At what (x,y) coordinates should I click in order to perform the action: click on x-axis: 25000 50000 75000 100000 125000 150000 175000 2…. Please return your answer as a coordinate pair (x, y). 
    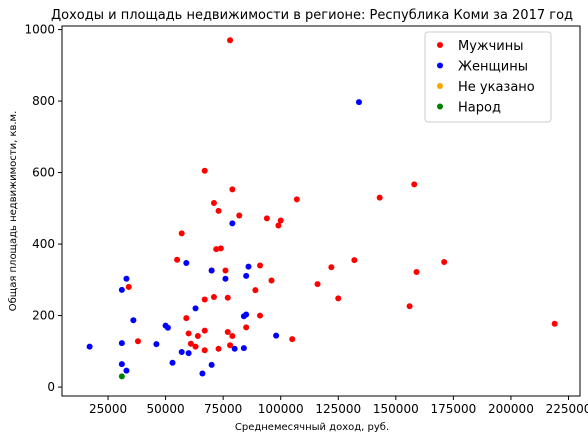
    Looking at the image, I should click on (338, 406).